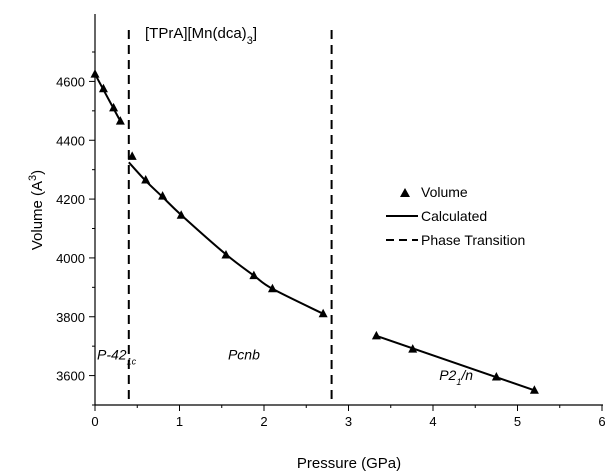 This screenshot has height=474, width=614. I want to click on y-tick-label: 3800, so click(70, 317).